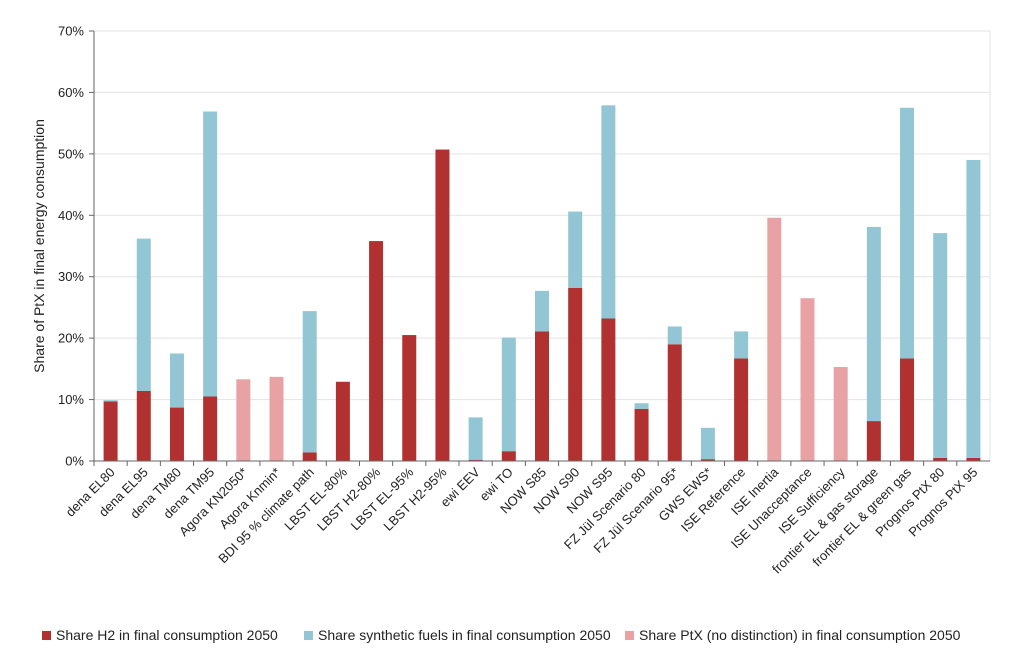 The width and height of the screenshot is (1024, 671). Describe the element at coordinates (167, 635) in the screenshot. I see `legend-label: Share H2 in final consumption 2050` at that location.